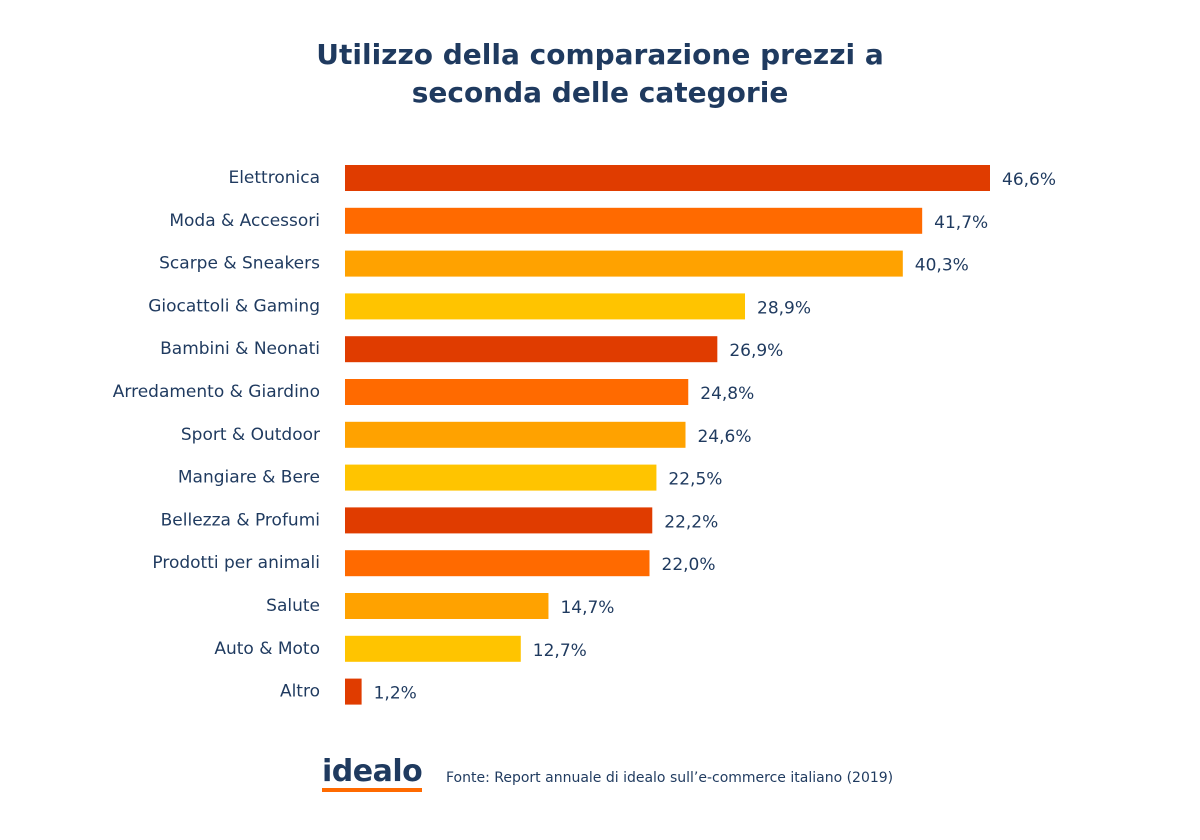 This screenshot has width=1200, height=840. I want to click on value-label: 22,5%, so click(695, 480).